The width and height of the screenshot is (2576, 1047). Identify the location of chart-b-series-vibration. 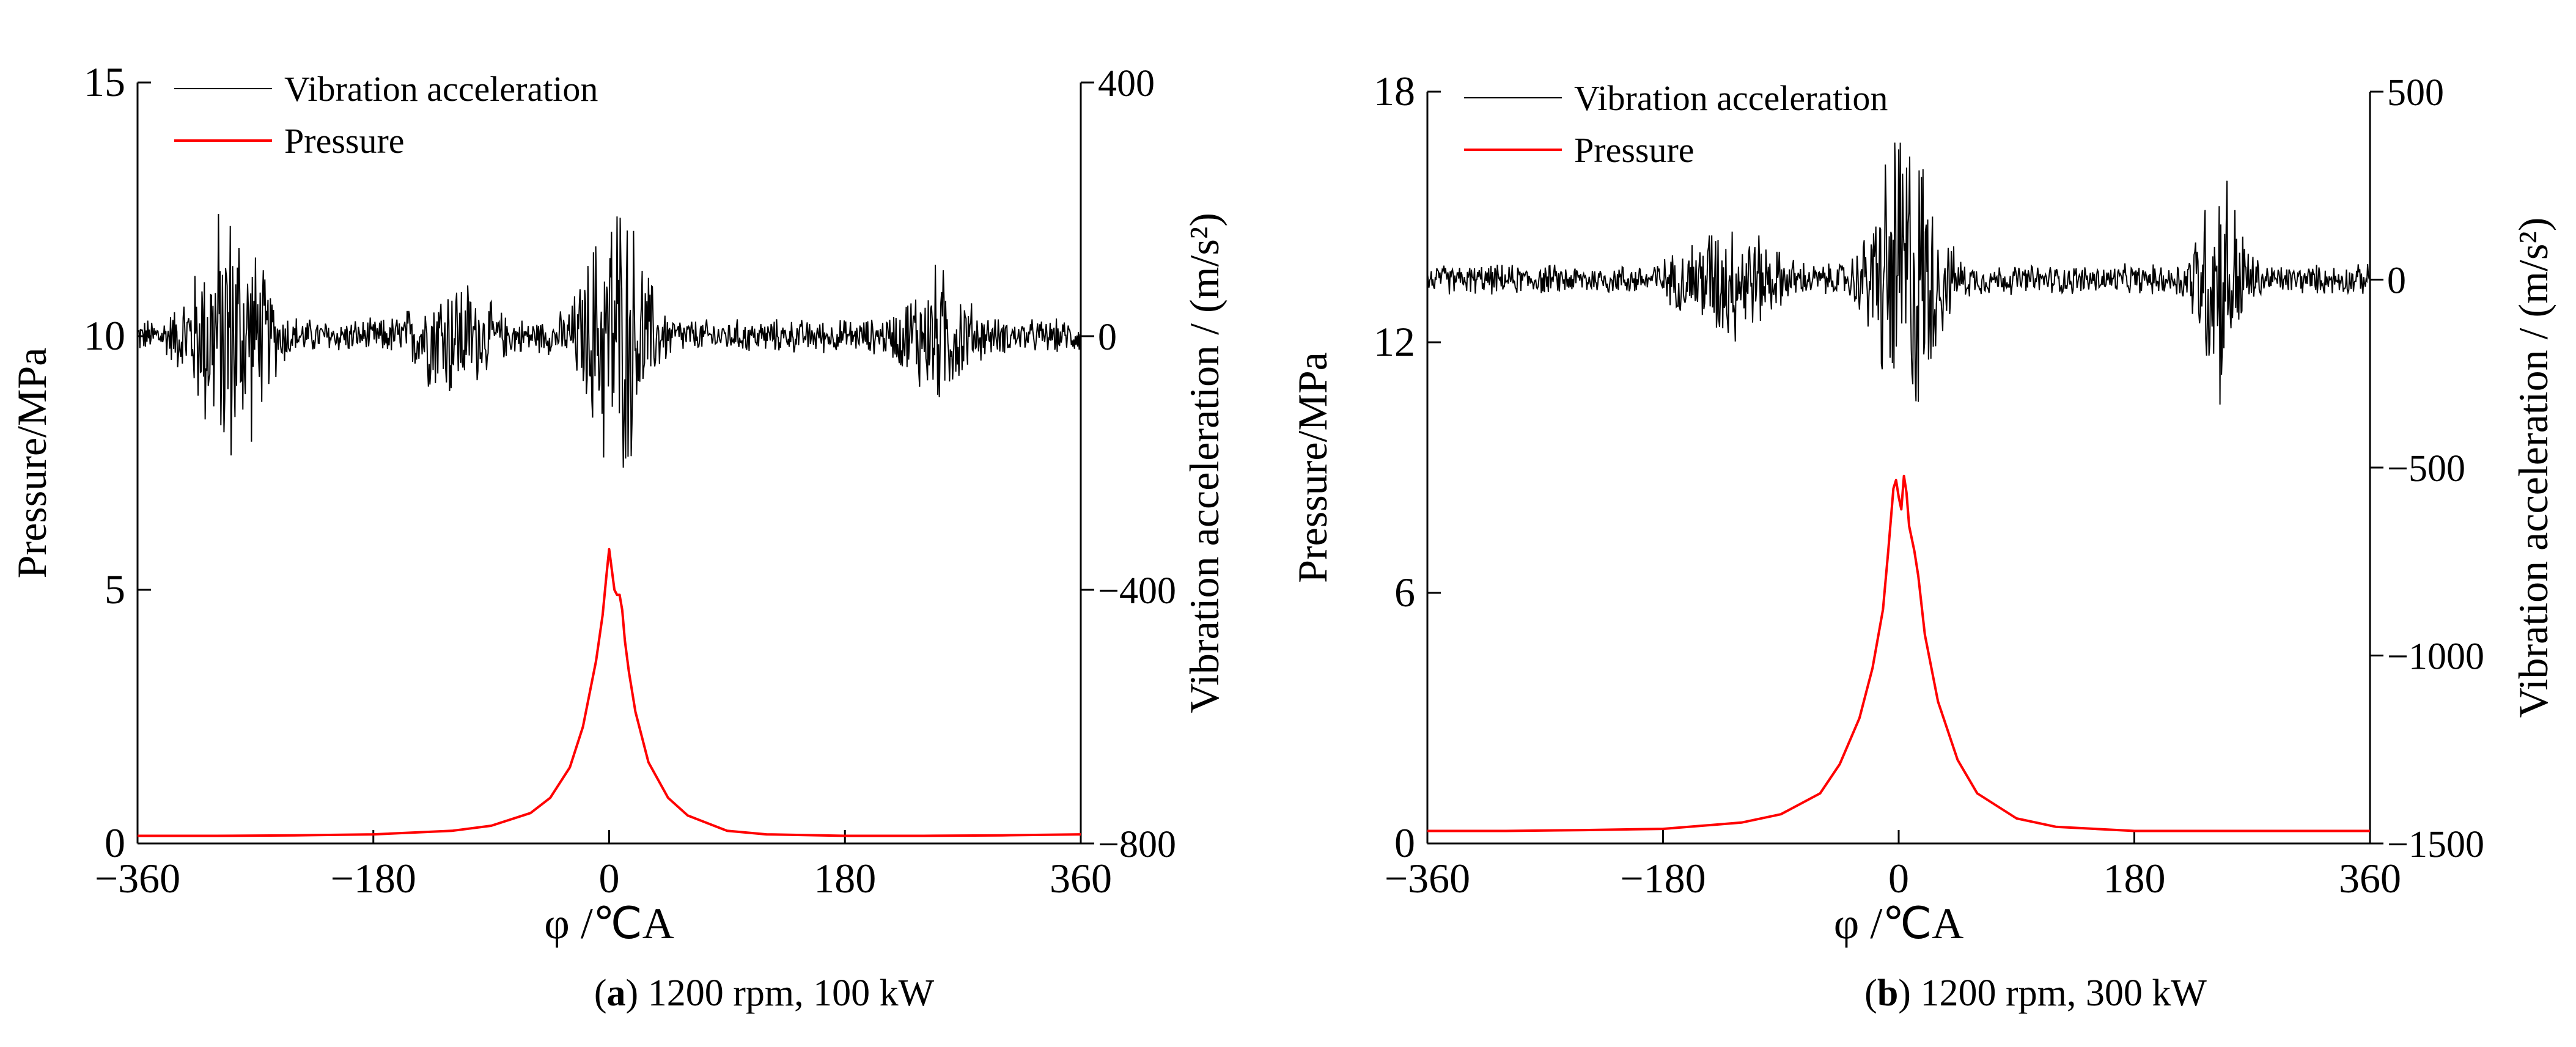
(1898, 273).